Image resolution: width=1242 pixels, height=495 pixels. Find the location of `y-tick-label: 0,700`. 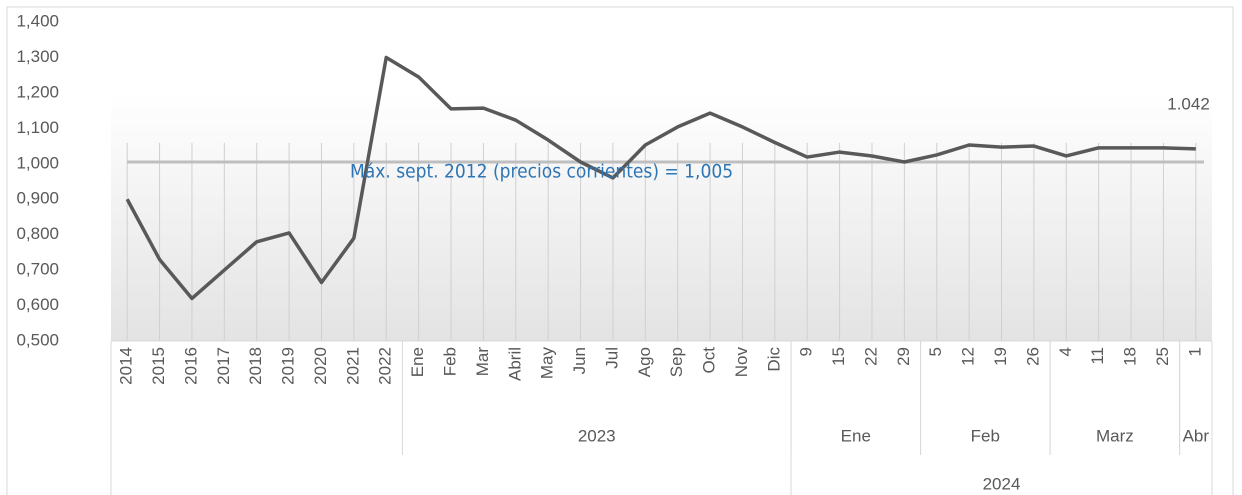

y-tick-label: 0,700 is located at coordinates (37, 269).